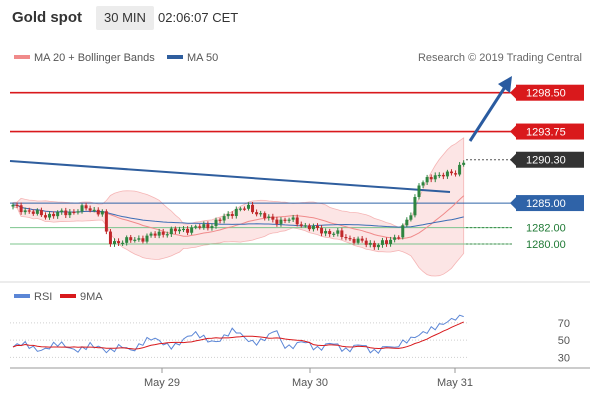 This screenshot has width=590, height=400. I want to click on level-tag-pointer-last-price, so click(513, 159).